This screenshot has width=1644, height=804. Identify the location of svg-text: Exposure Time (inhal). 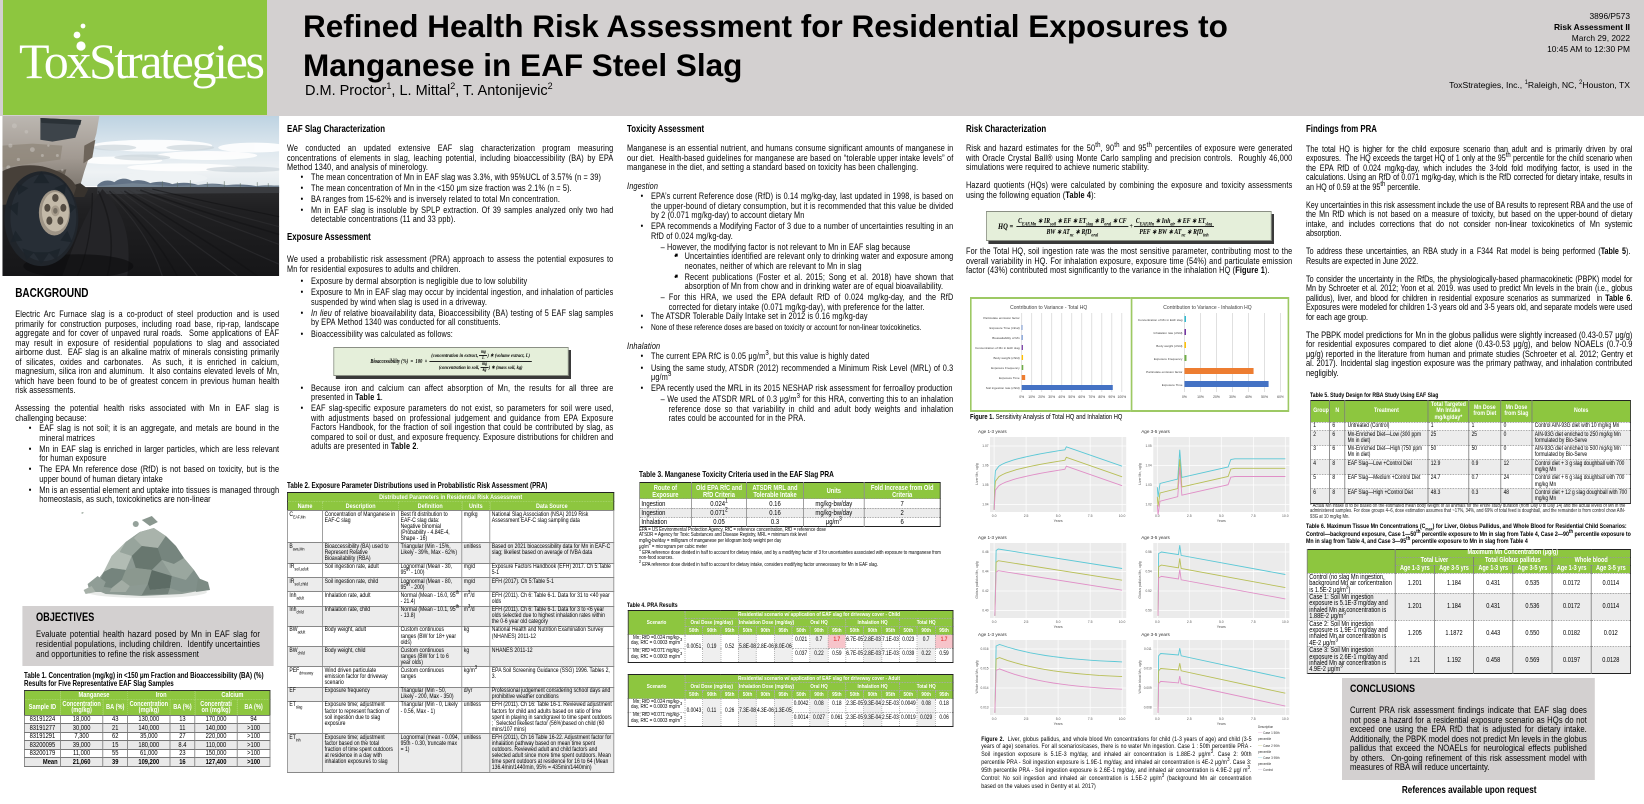
(1005, 328).